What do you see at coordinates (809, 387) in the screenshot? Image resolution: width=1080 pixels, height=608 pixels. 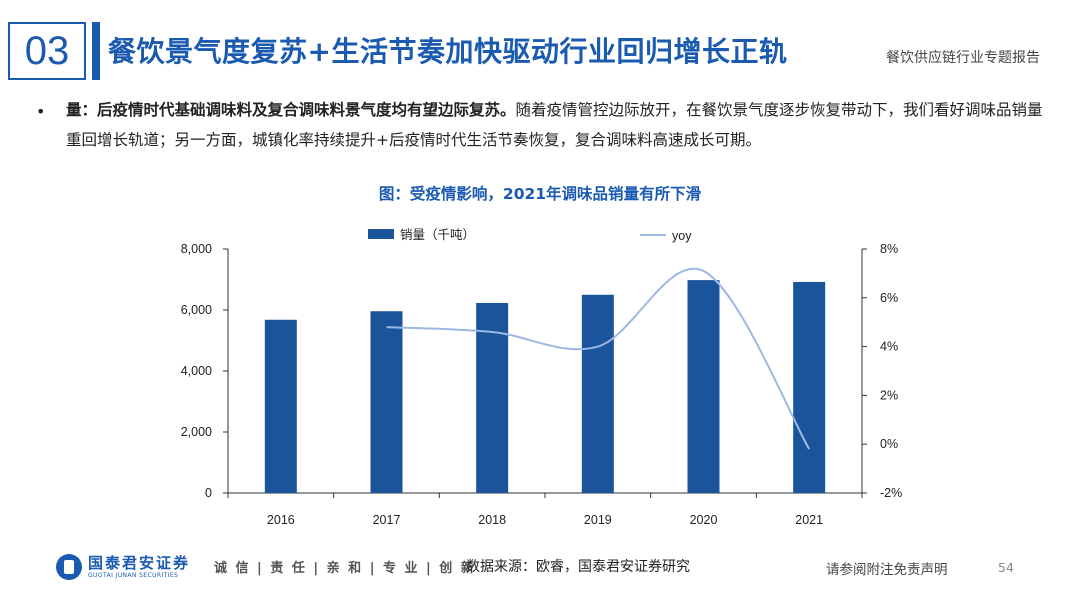 I see `bar-2021` at bounding box center [809, 387].